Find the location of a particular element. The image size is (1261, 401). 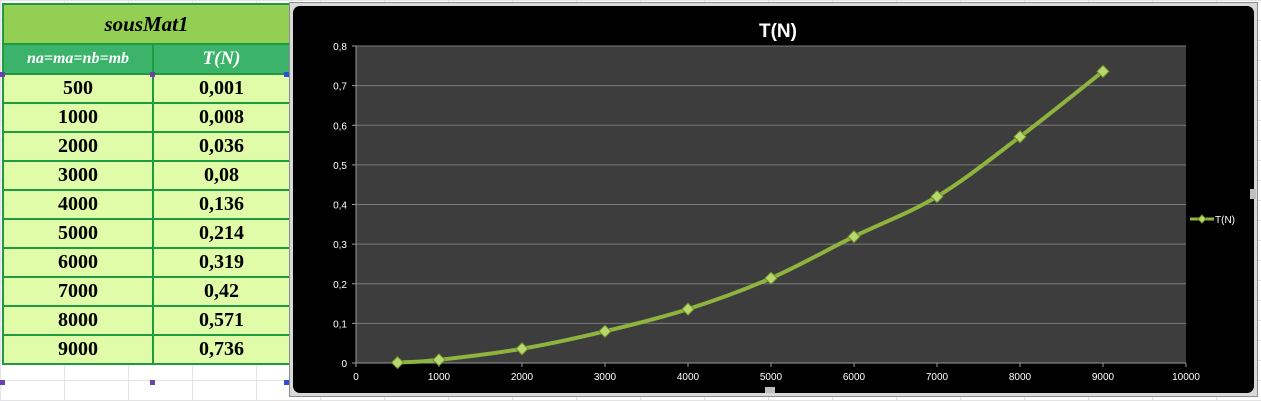

cell-n: 1000 is located at coordinates (78, 117).